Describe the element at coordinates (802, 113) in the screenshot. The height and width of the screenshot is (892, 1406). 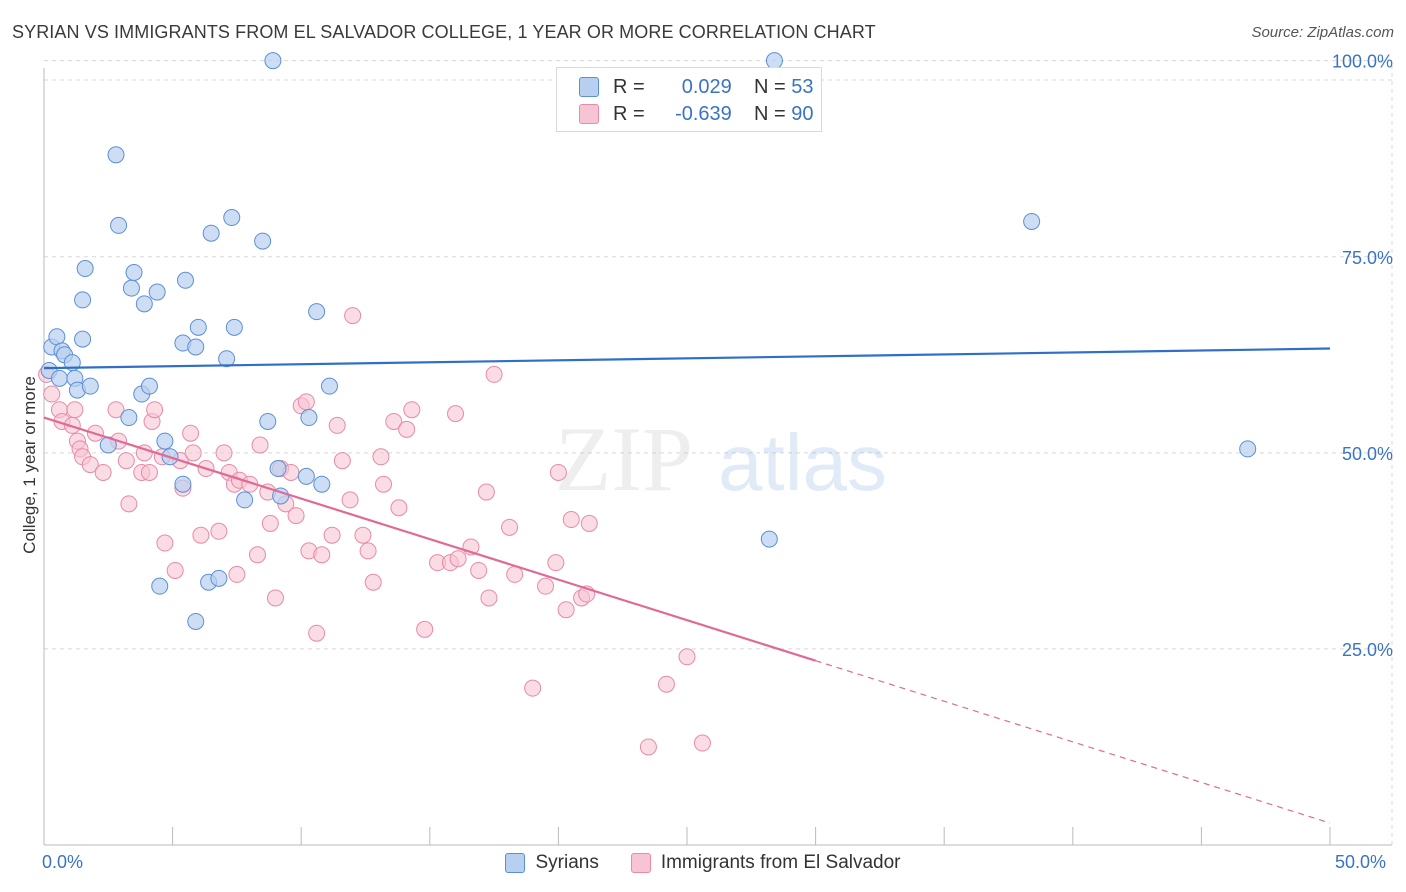
I see `legend-n-value: 90` at that location.